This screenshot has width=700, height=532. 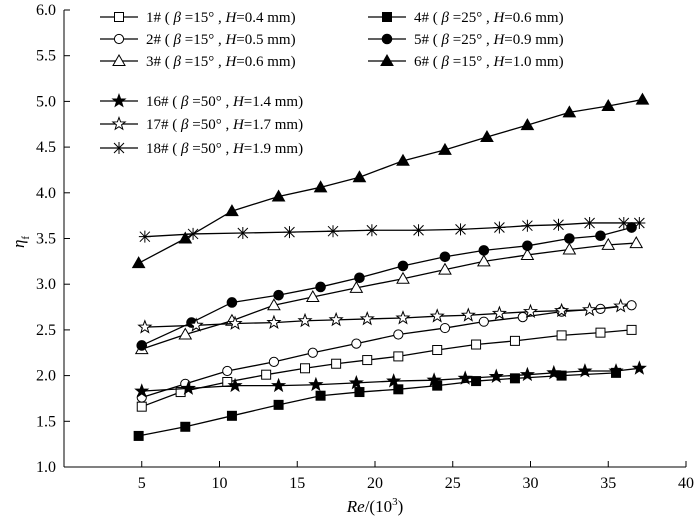 What do you see at coordinates (46, 193) in the screenshot?
I see `y-tick-label: 4.0` at bounding box center [46, 193].